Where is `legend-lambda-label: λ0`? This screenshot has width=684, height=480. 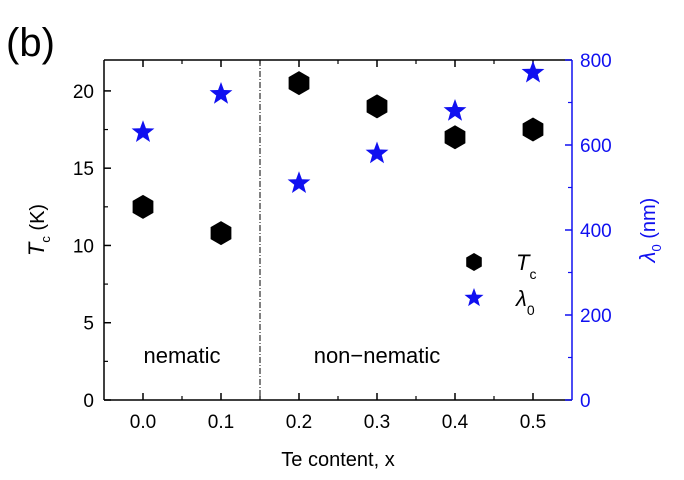 legend-lambda-label: λ0 is located at coordinates (525, 302).